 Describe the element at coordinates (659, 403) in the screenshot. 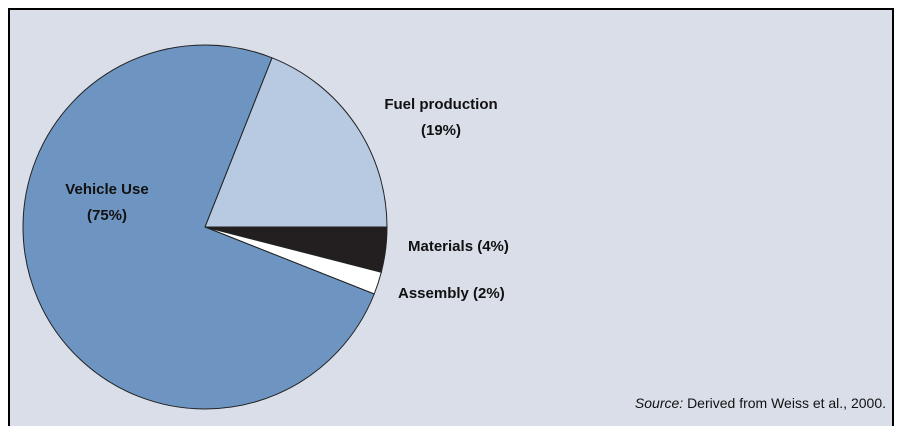

I see `source-label: Source:` at that location.